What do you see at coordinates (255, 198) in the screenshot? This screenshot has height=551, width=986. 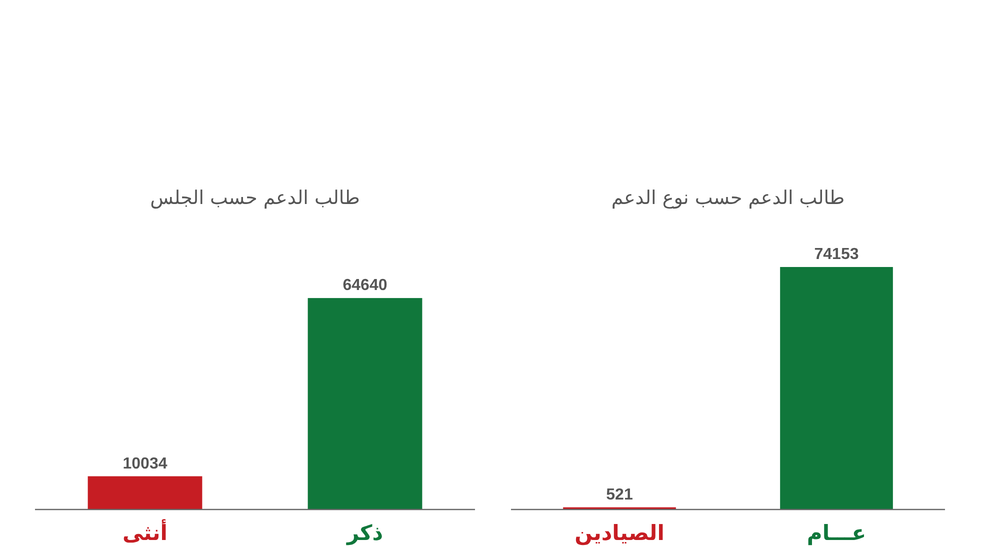 I see `chart-title: طالب الدعم حسب الجلس` at bounding box center [255, 198].